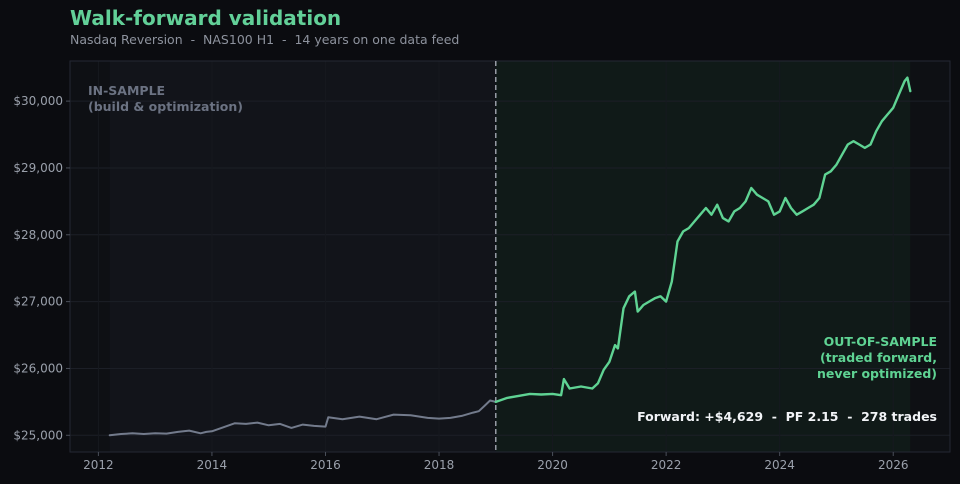 The image size is (960, 484). What do you see at coordinates (165, 106) in the screenshot?
I see `in-sample-sublabel: (build & optimization)` at bounding box center [165, 106].